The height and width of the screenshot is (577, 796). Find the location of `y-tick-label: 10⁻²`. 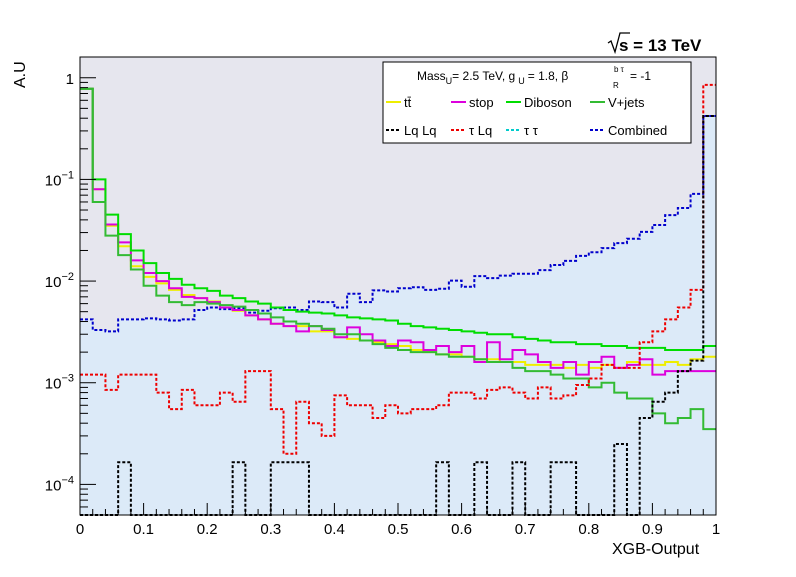

y-tick-label: 10⁻² is located at coordinates (59, 281).